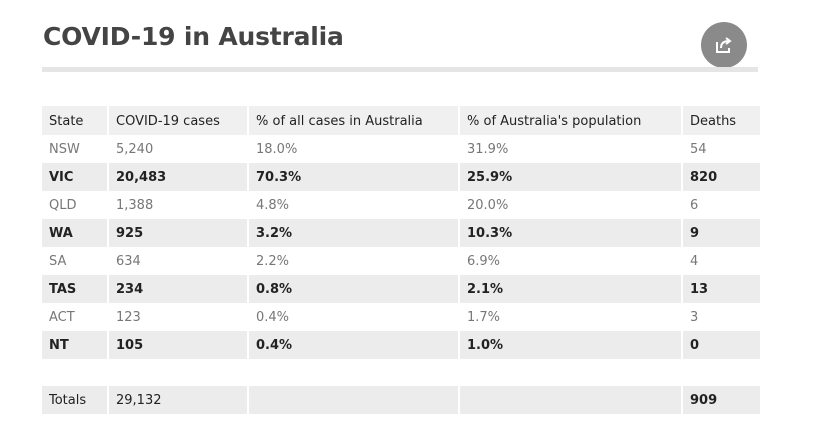  Describe the element at coordinates (178, 205) in the screenshot. I see `cases-cell: 1,388` at that location.